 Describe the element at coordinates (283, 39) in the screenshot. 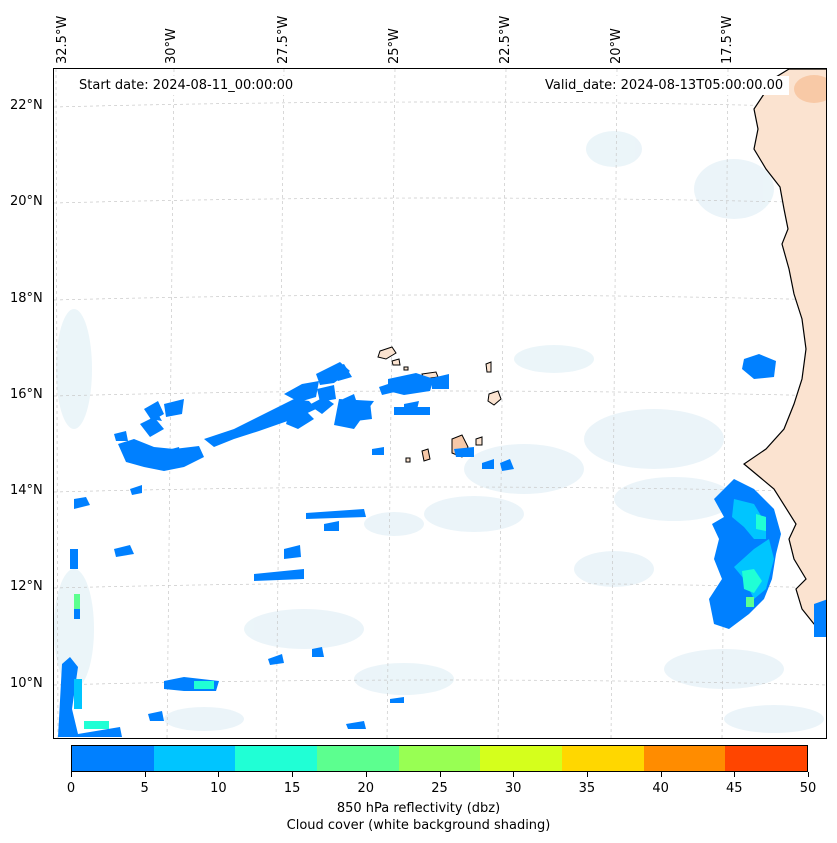

I see `lon-label-27-5w: 27.5°W` at that location.